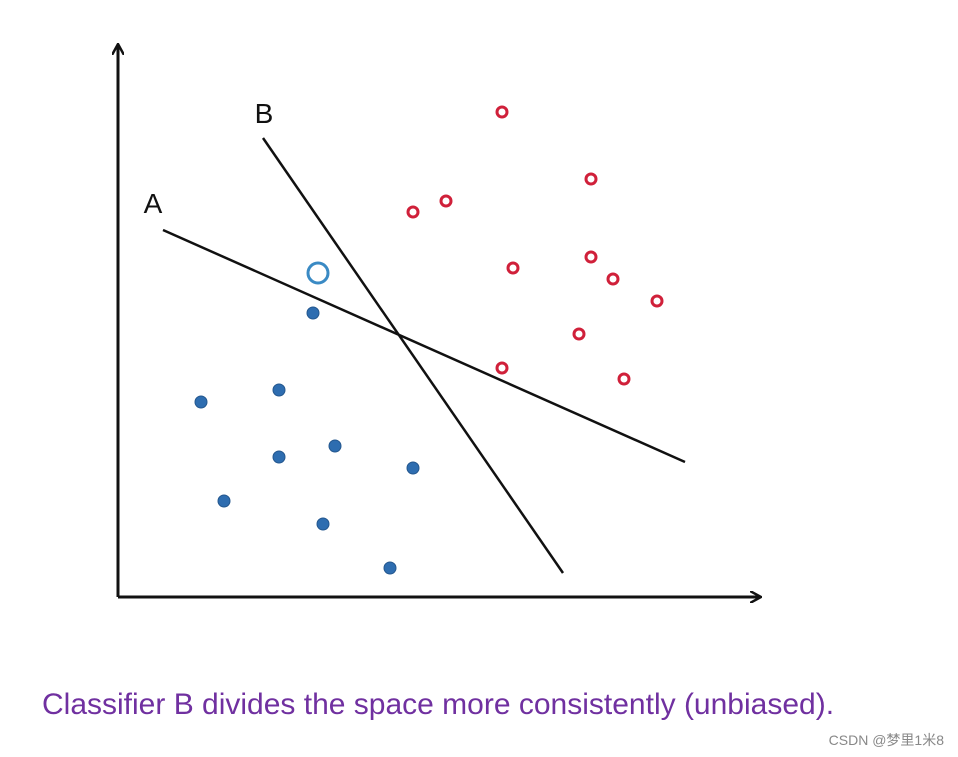 Image resolution: width=958 pixels, height=757 pixels. I want to click on label-b: B, so click(264, 113).